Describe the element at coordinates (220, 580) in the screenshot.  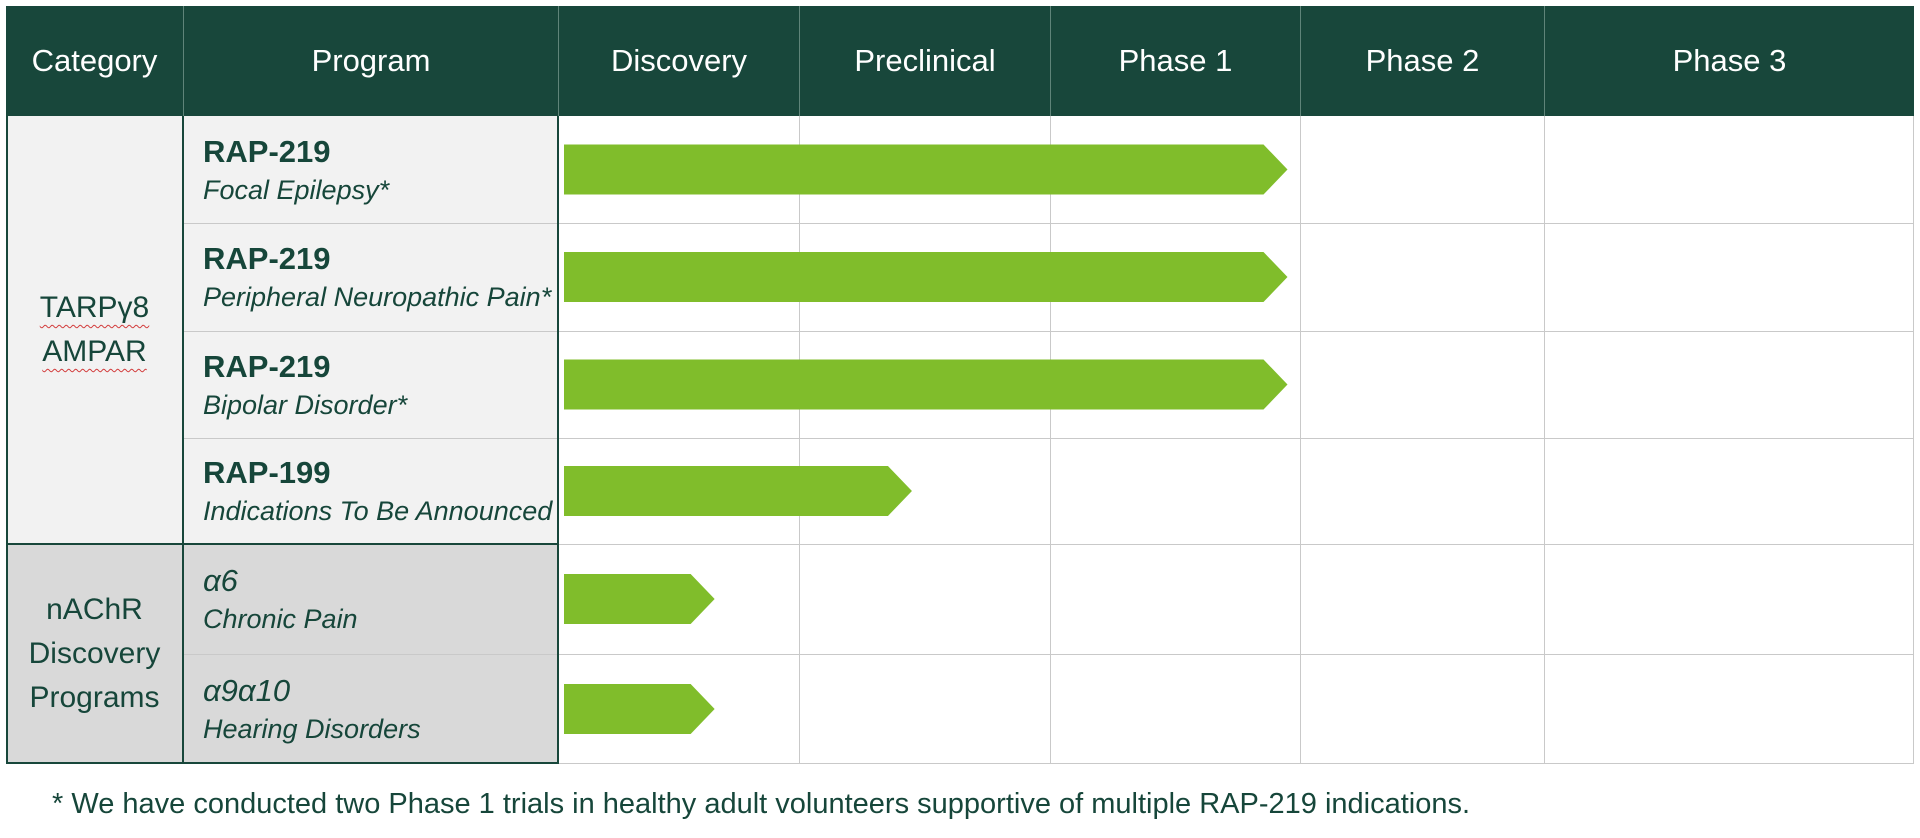
I see `program-name: α6` at that location.